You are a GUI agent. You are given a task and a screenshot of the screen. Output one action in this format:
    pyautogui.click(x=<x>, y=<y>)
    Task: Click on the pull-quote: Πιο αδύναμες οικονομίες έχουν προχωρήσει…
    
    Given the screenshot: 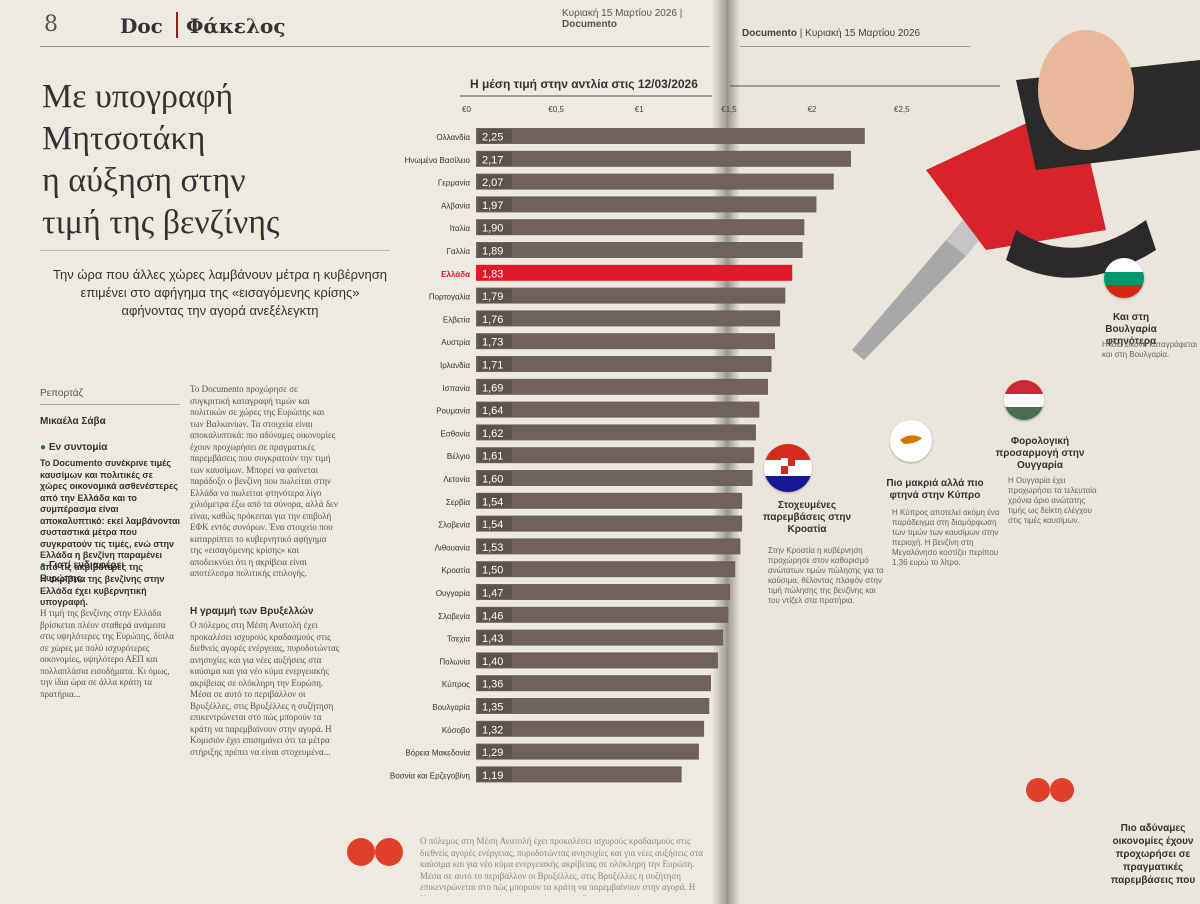 What is the action you would take?
    pyautogui.click(x=1153, y=854)
    